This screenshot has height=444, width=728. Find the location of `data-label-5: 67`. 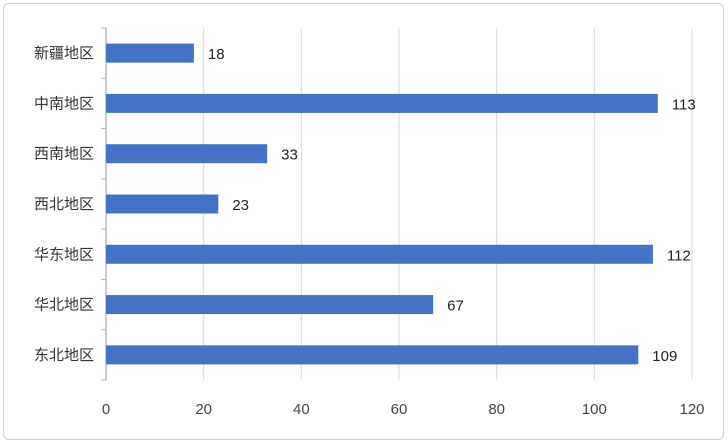

data-label-5: 67 is located at coordinates (455, 306).